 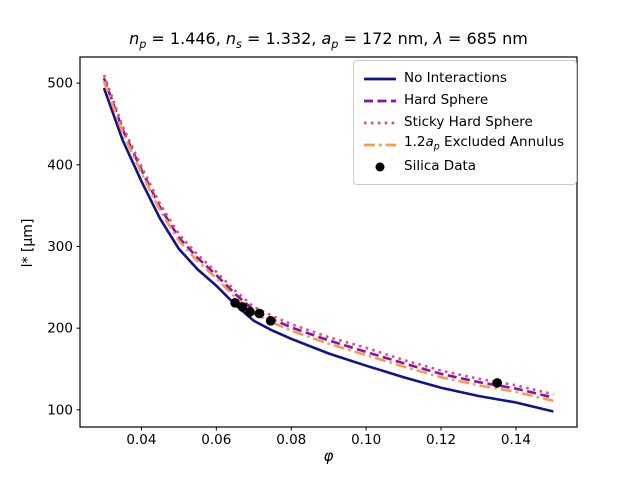 I want to click on legend-label: 1.2ap Excluded Annulus, so click(x=484, y=144).